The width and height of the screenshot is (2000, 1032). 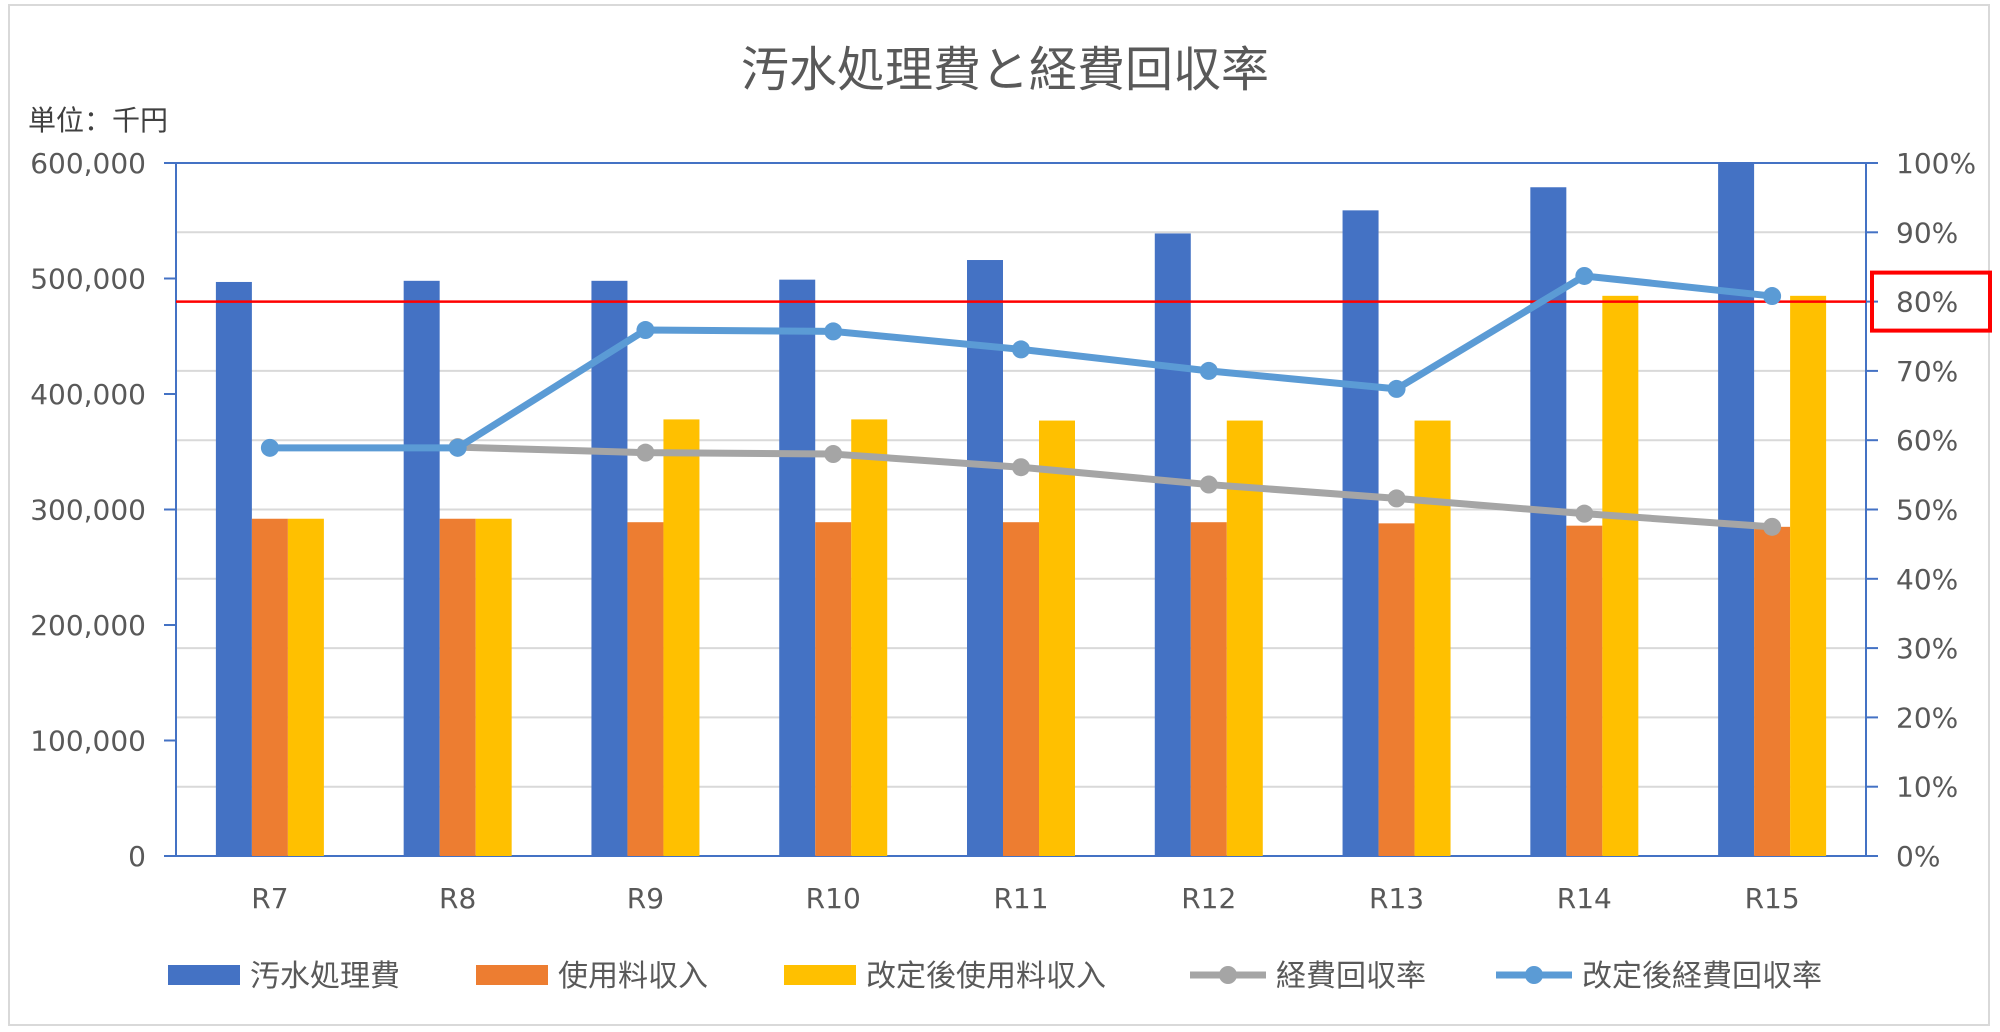 I want to click on x-tick-label: R8, so click(x=457, y=898).